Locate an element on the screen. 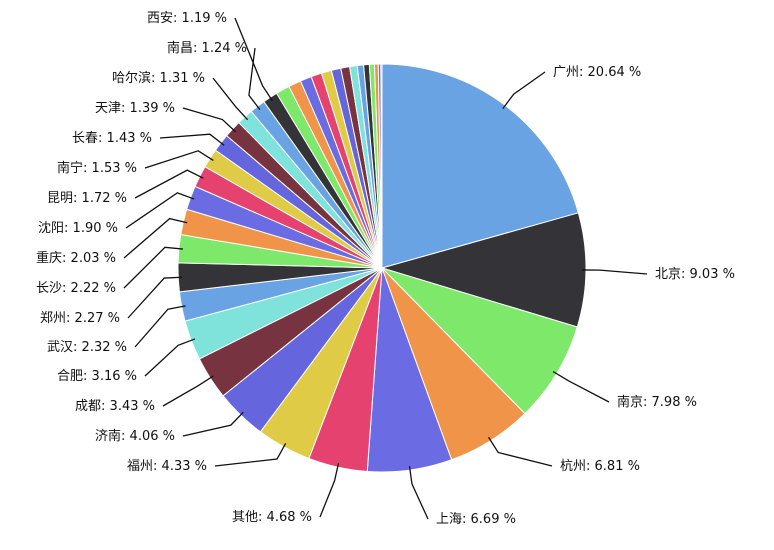 The height and width of the screenshot is (550, 774). value-label: : 6.69 % is located at coordinates (489, 519).